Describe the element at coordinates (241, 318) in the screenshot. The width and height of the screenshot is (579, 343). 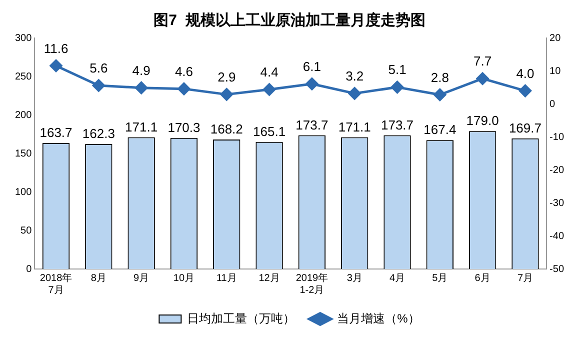
I see `legend-label: 日均加工量（万吨）` at that location.